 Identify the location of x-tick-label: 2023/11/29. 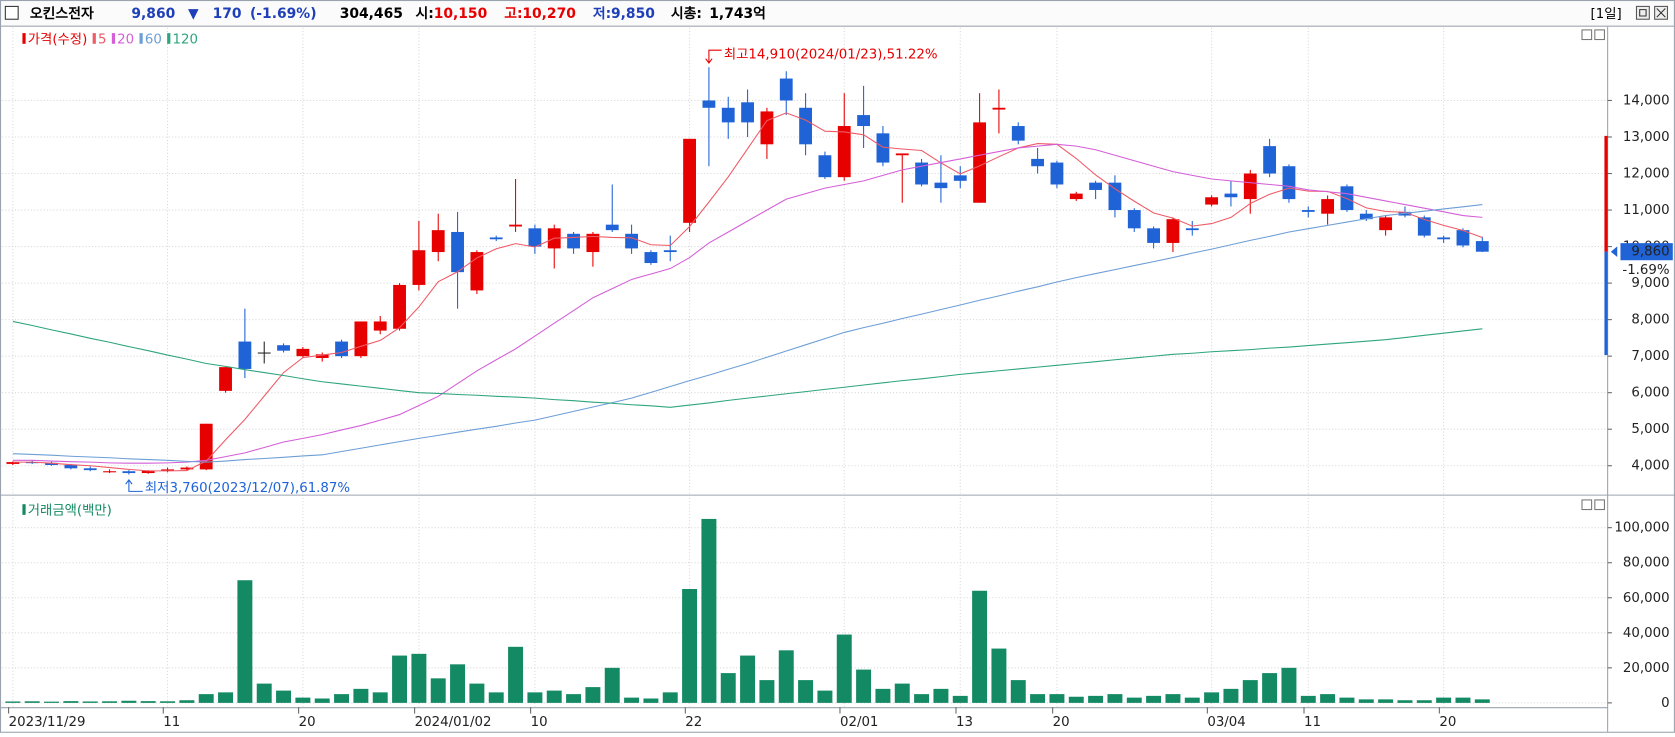
(47, 722).